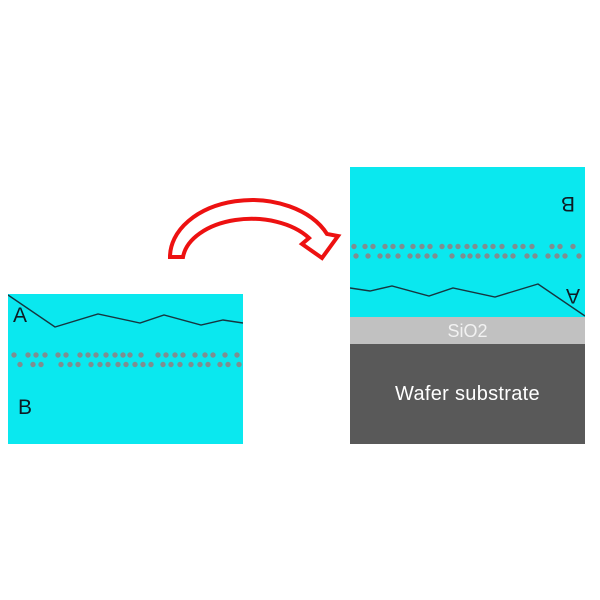 The image size is (600, 600). I want to click on layer-a-label: A, so click(20, 315).